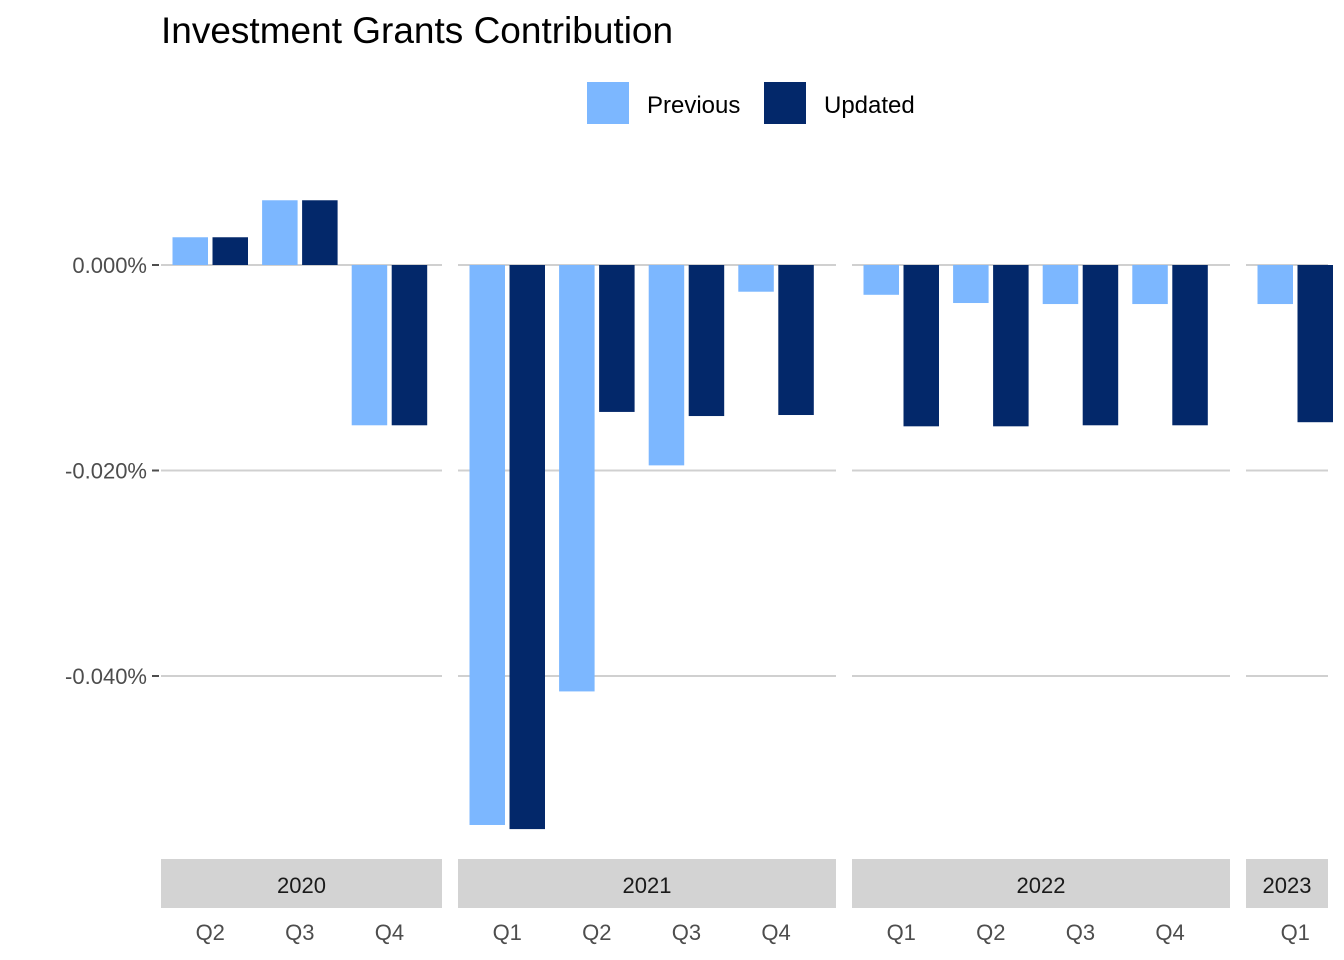  I want to click on legend-key-previous, so click(608, 103).